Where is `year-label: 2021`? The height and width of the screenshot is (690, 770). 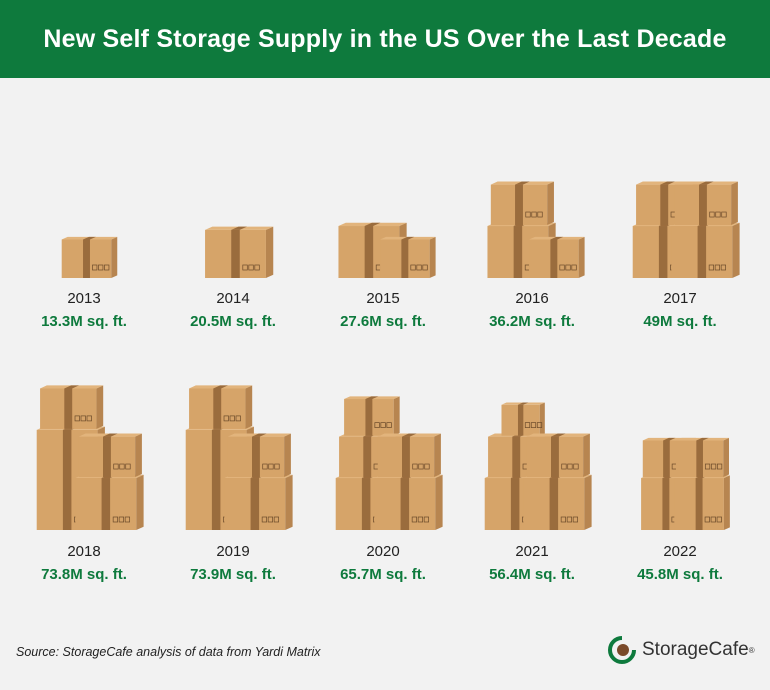 year-label: 2021 is located at coordinates (531, 551).